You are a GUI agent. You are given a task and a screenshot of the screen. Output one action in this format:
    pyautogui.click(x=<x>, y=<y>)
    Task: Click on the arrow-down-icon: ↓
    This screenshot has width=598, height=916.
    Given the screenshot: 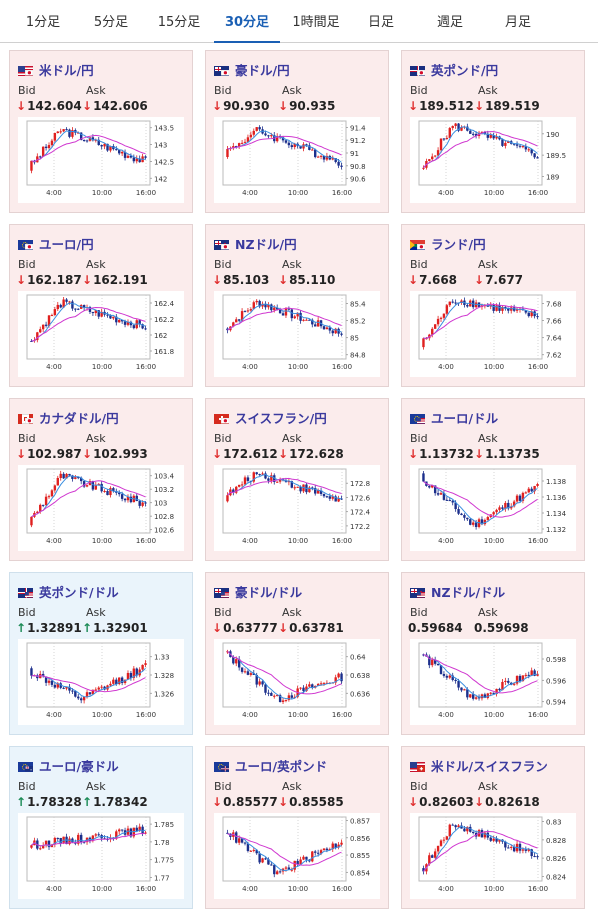 What is the action you would take?
    pyautogui.click(x=479, y=106)
    